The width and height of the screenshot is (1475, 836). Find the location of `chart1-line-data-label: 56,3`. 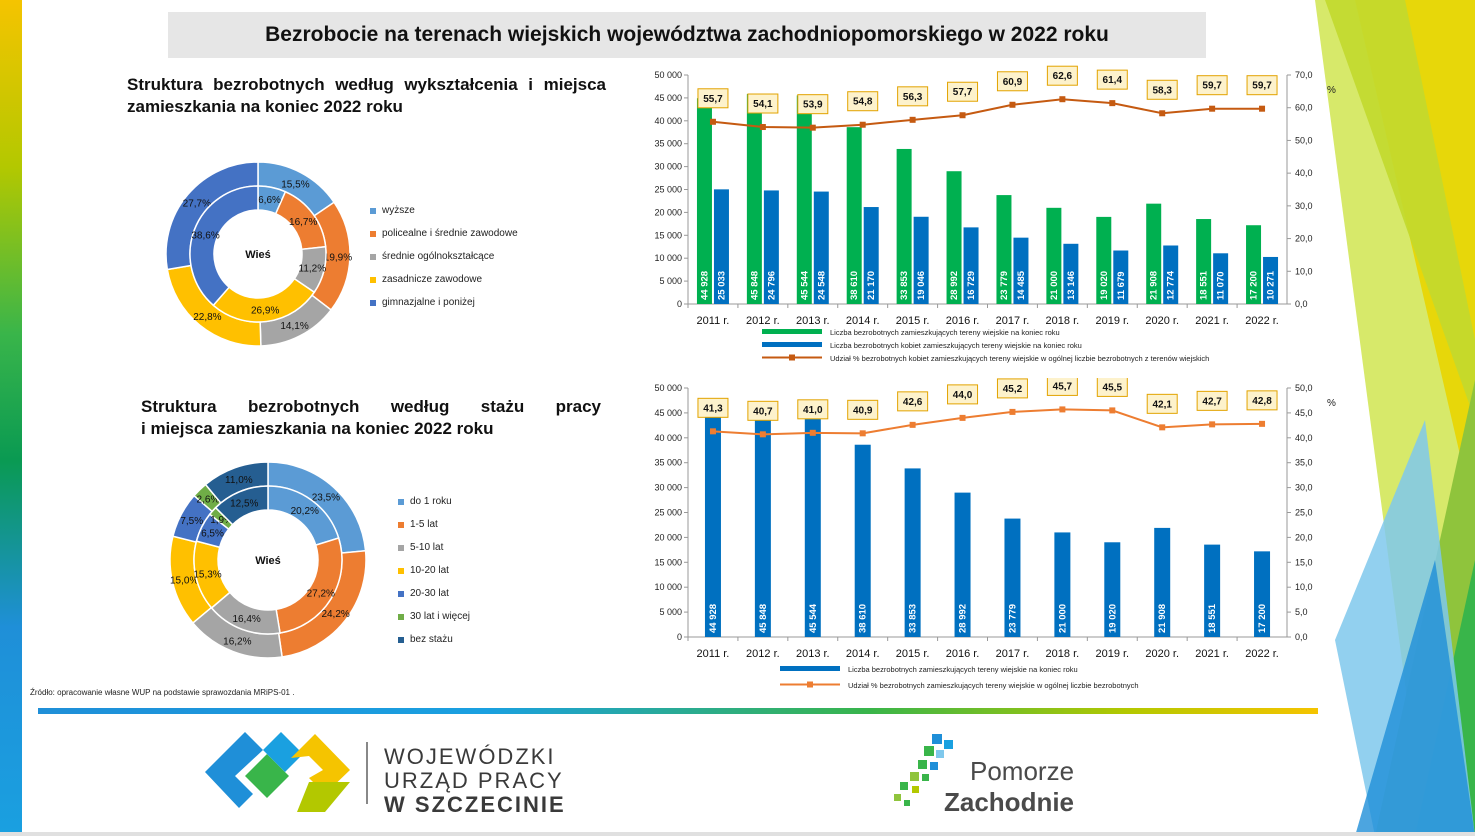

chart1-line-data-label: 56,3 is located at coordinates (913, 97).